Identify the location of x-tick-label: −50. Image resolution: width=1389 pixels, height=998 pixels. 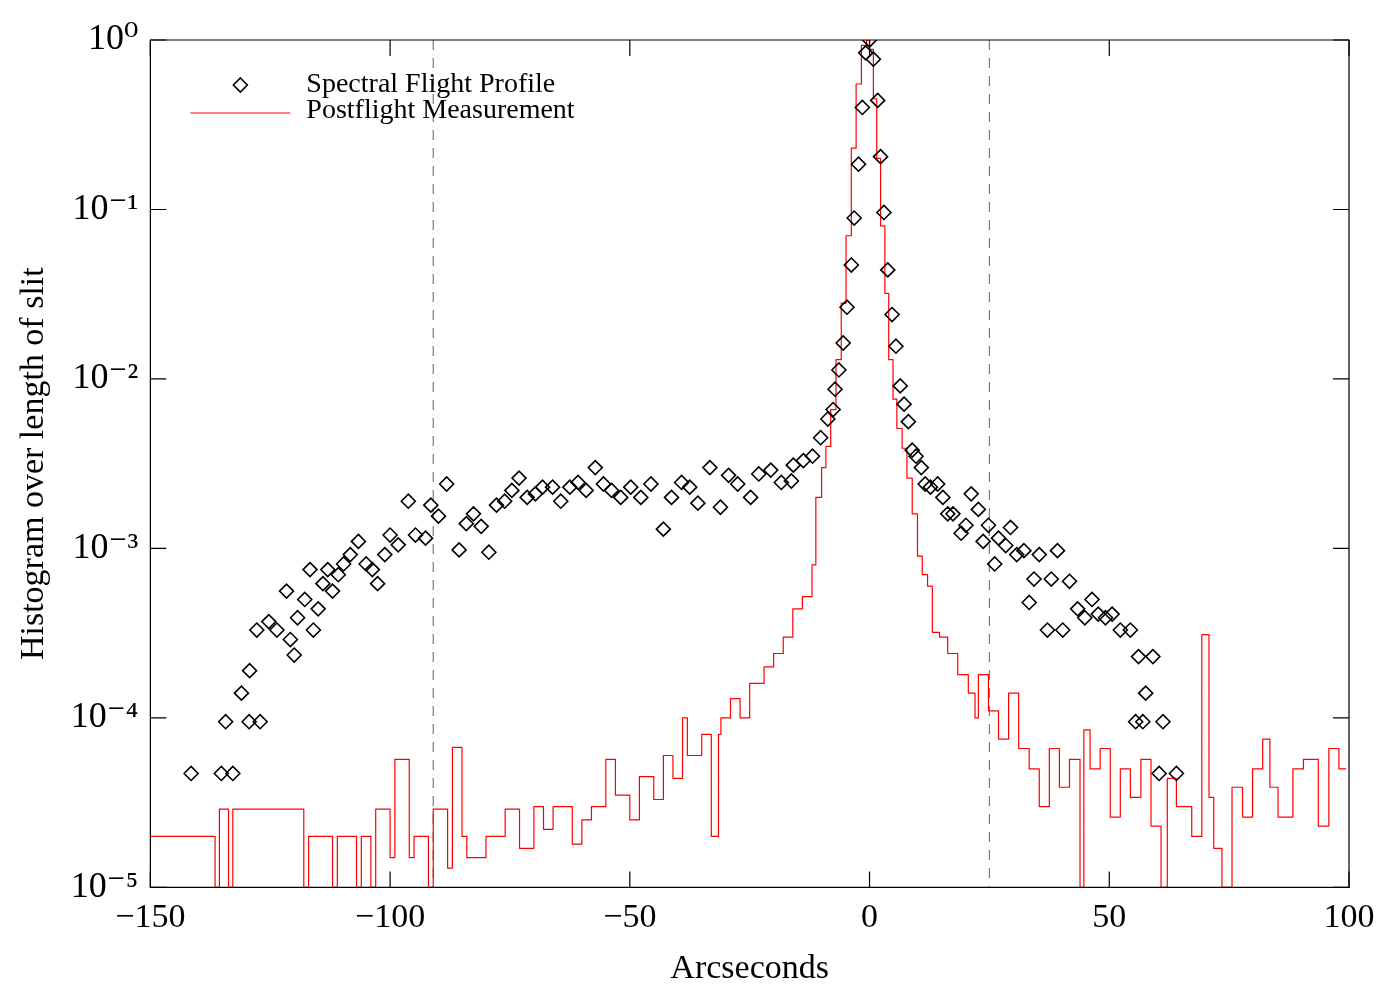
(630, 915).